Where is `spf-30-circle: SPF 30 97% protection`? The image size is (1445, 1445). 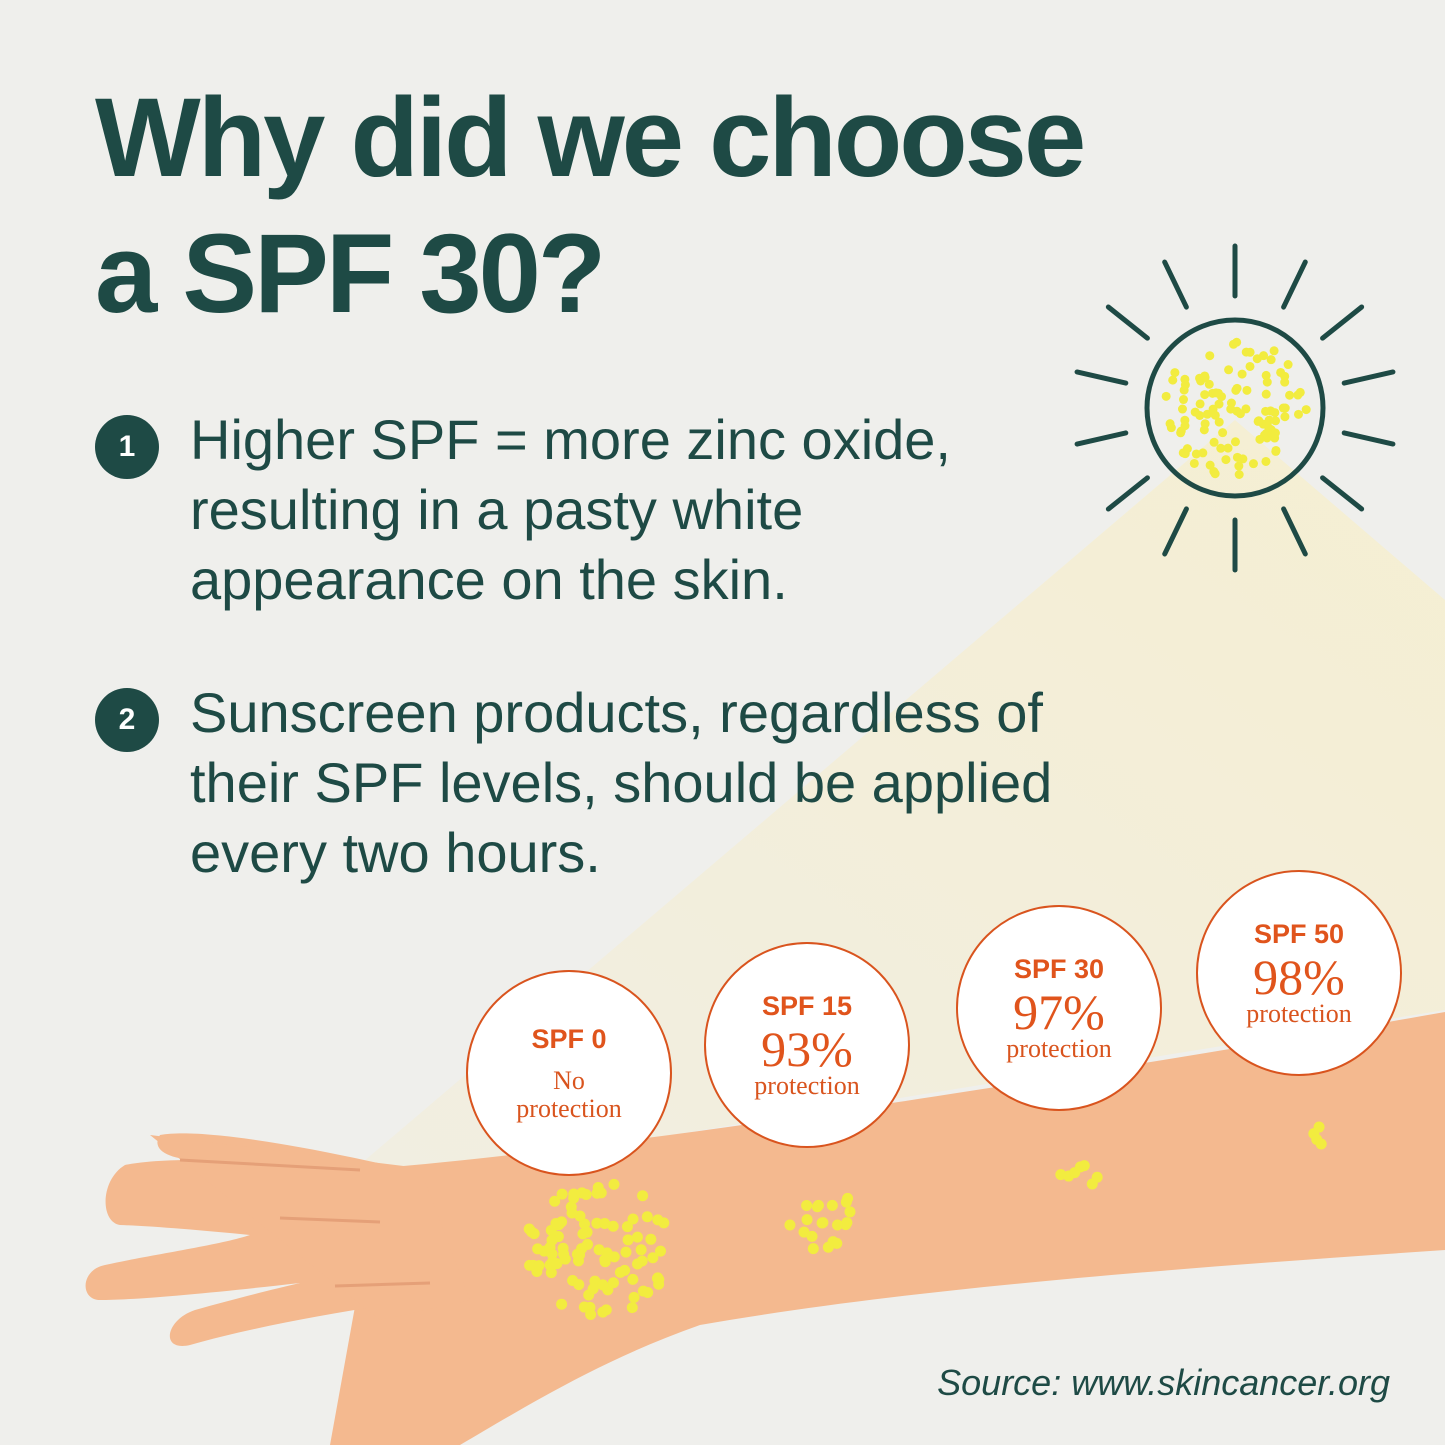 spf-30-circle: SPF 30 97% protection is located at coordinates (1059, 1008).